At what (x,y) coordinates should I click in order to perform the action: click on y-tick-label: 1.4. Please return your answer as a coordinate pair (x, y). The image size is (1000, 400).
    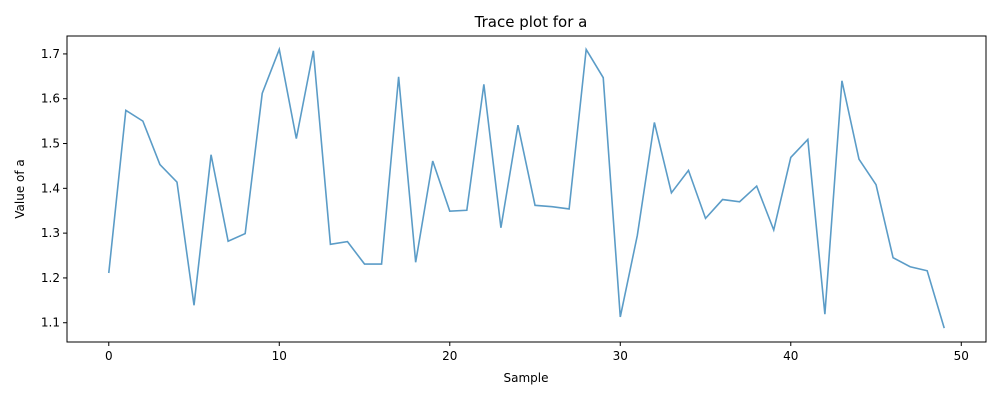
    Looking at the image, I should click on (50, 188).